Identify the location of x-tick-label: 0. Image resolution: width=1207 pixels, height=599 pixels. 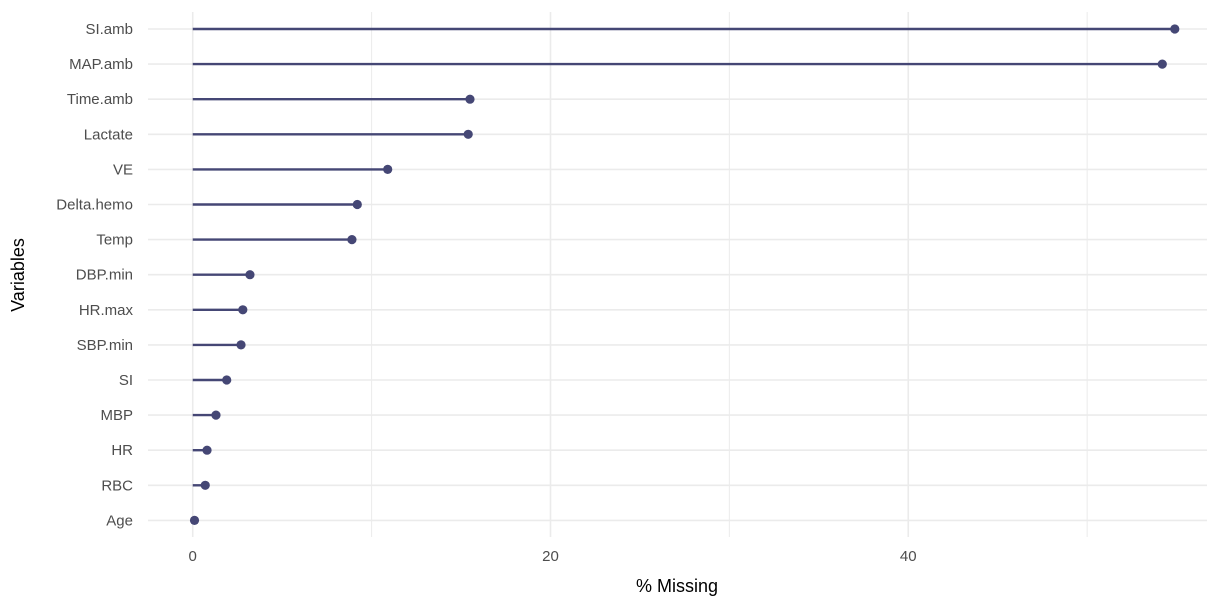
(193, 556).